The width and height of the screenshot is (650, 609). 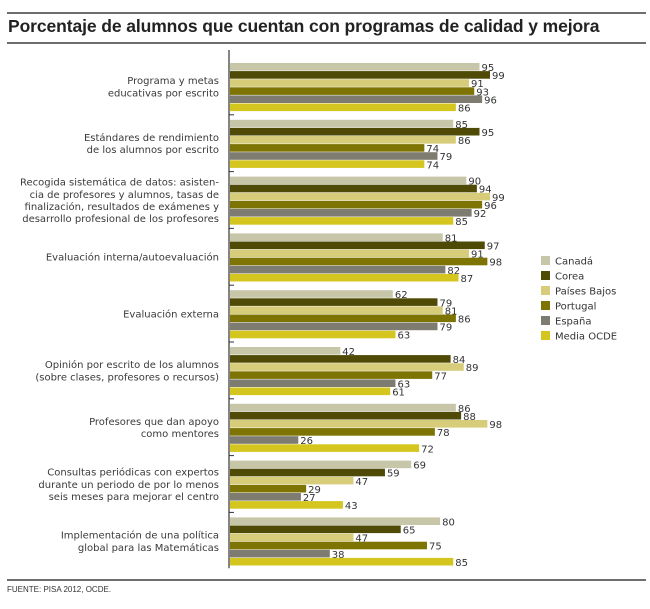 What do you see at coordinates (466, 279) in the screenshot?
I see `data-label: 87` at bounding box center [466, 279].